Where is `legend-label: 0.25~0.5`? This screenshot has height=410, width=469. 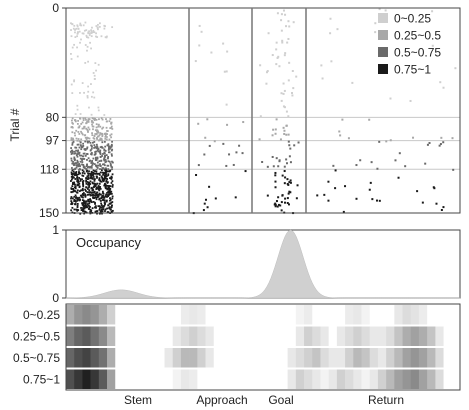 legend-label: 0.25~0.5 is located at coordinates (417, 36).